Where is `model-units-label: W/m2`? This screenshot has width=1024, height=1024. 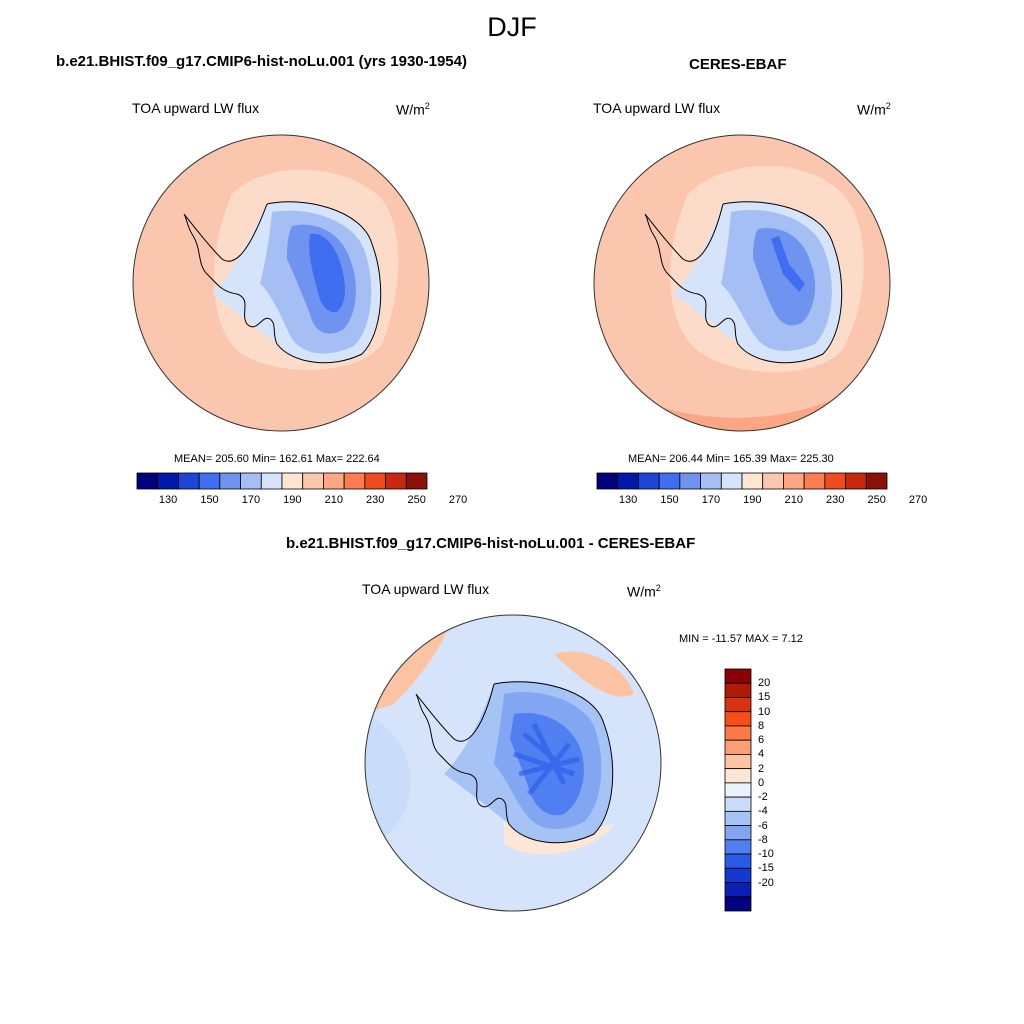
model-units-label: W/m2 is located at coordinates (413, 109).